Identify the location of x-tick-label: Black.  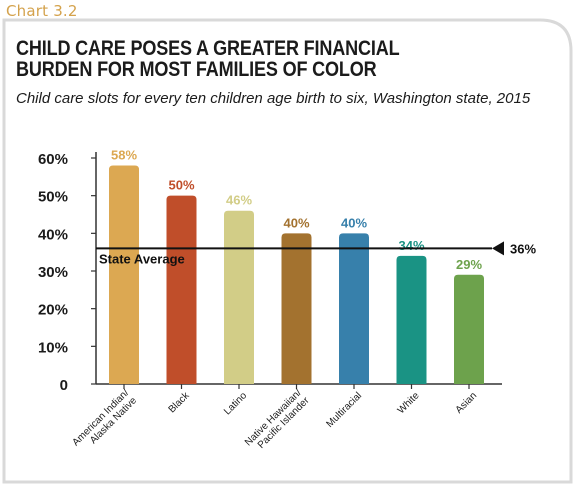
(180, 403).